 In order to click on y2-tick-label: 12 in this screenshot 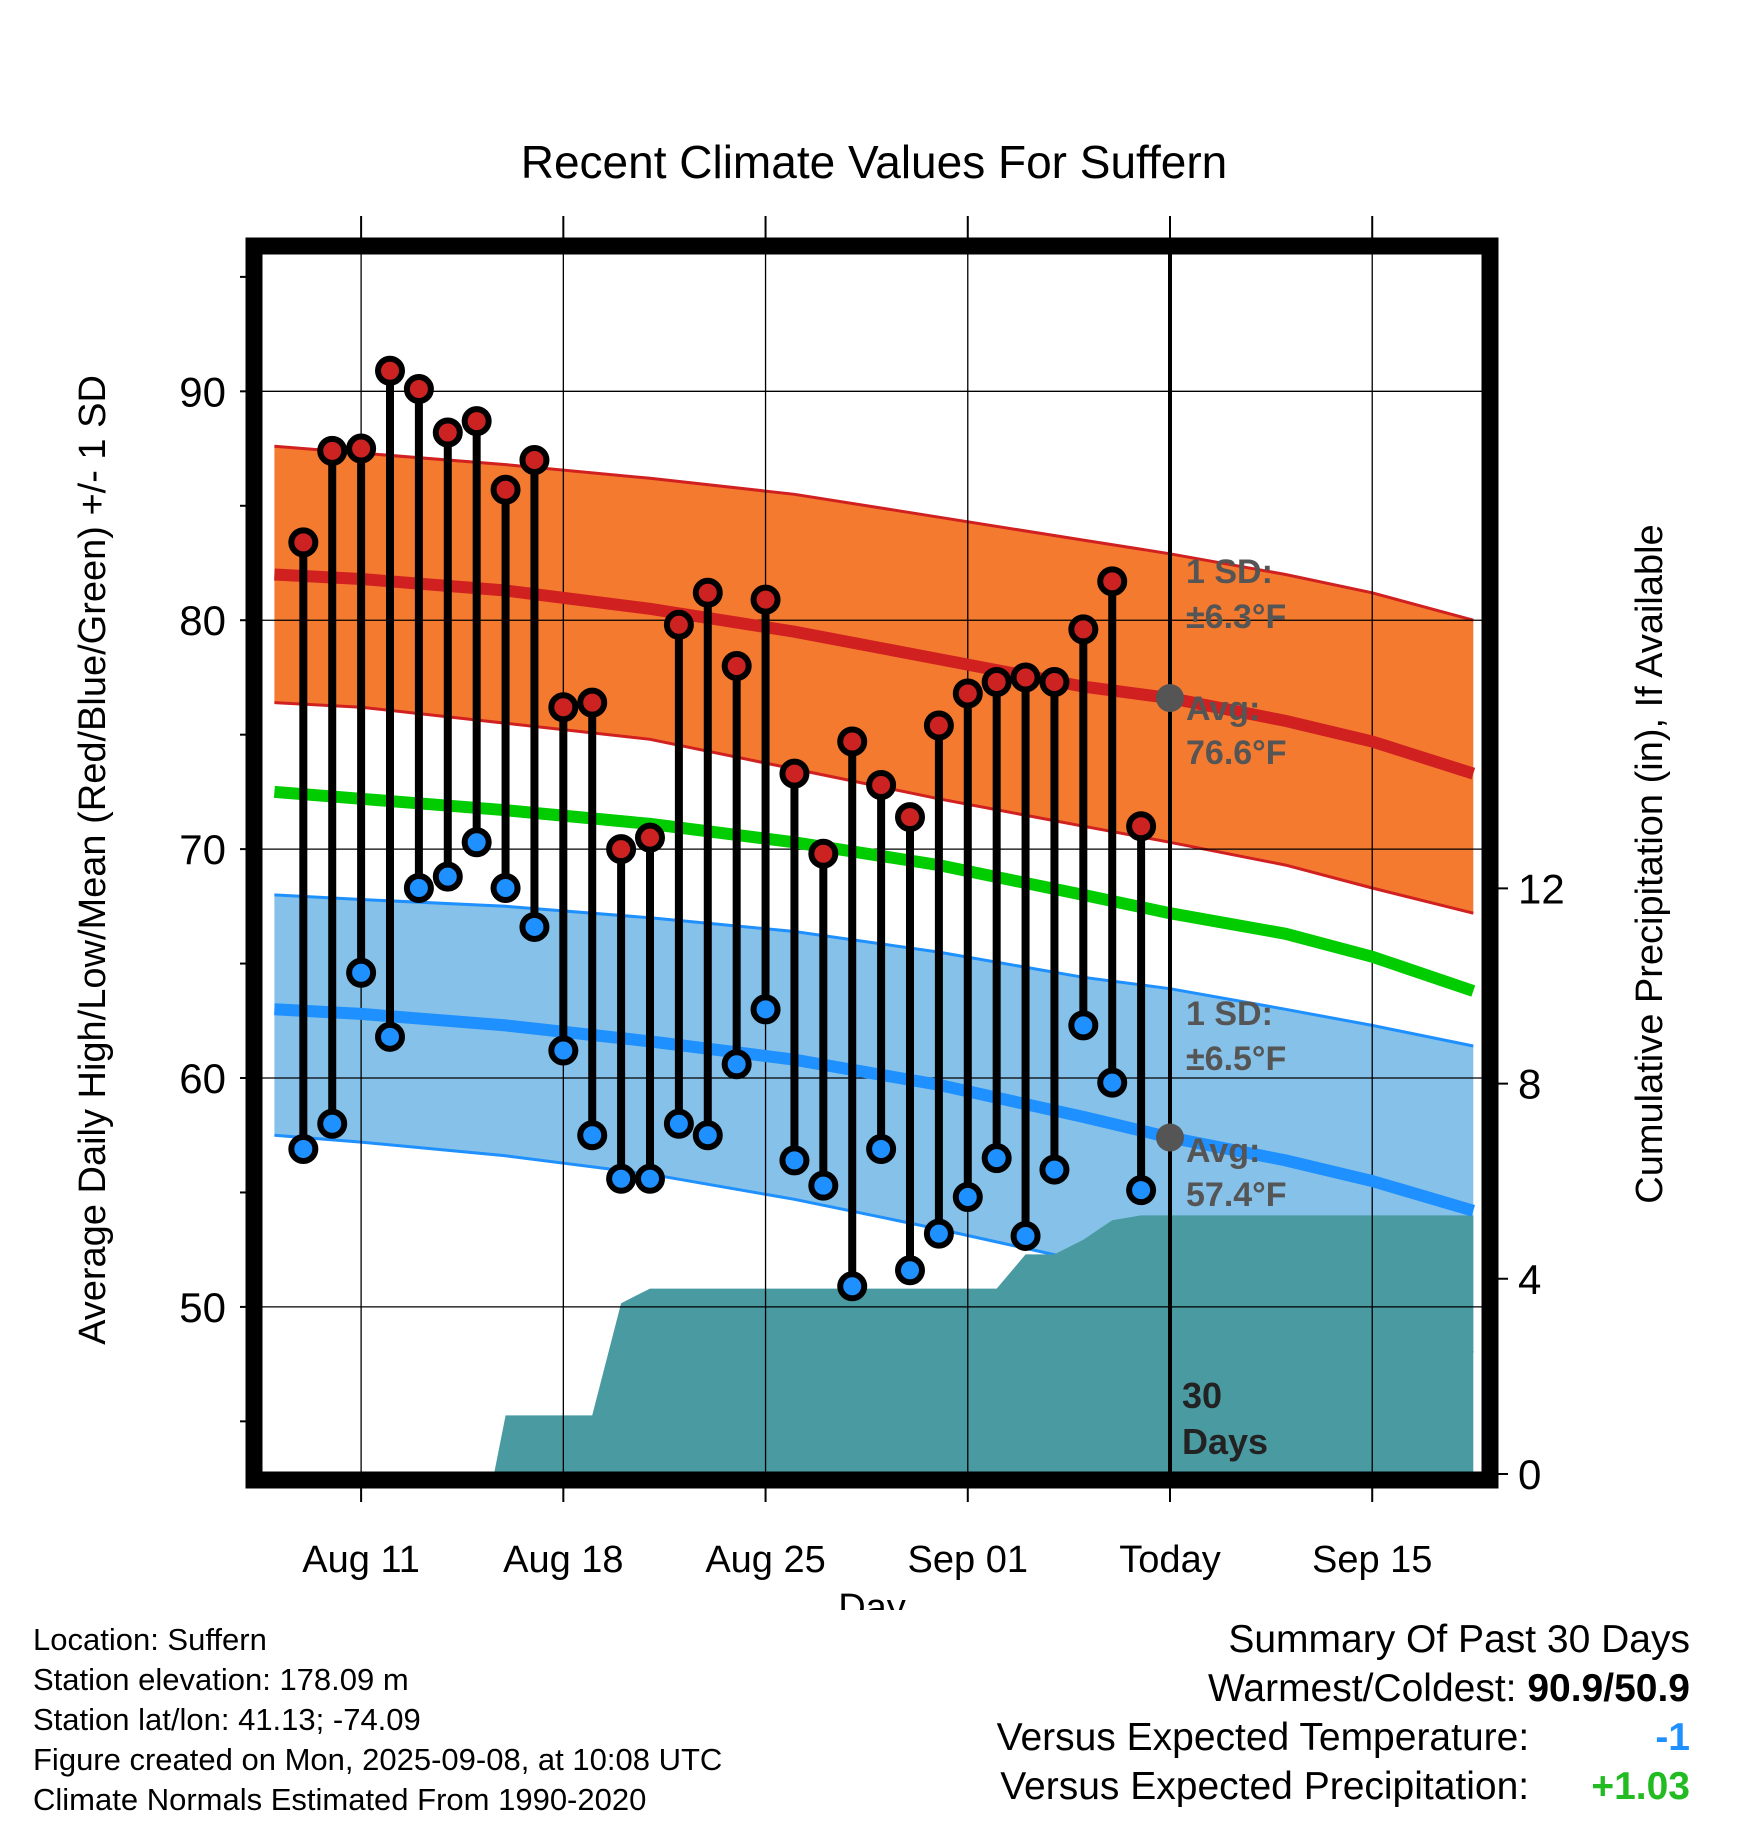, I will do `click(1541, 888)`.